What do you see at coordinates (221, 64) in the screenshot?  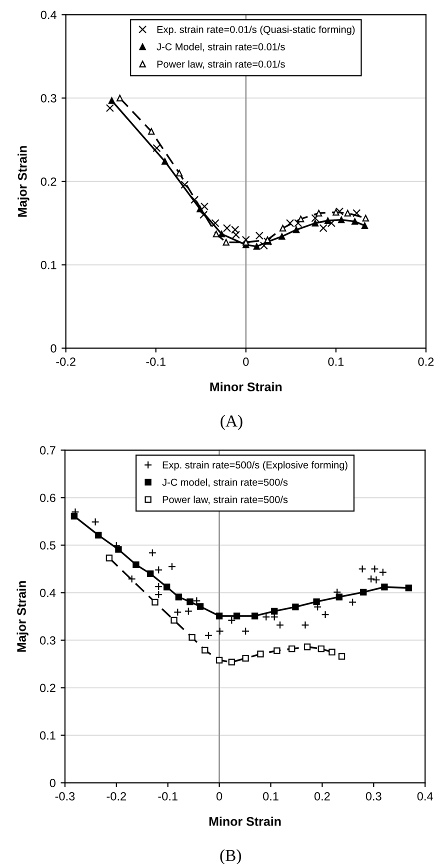 I see `legend-label: Power law, strain rate=0.01/s` at bounding box center [221, 64].